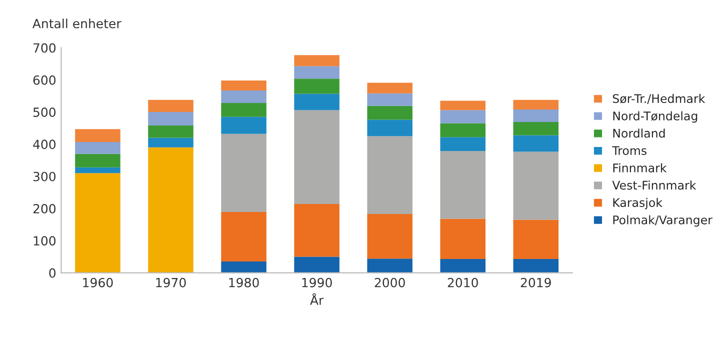 The width and height of the screenshot is (720, 341). What do you see at coordinates (637, 204) in the screenshot?
I see `legend-label: Karasjok` at bounding box center [637, 204].